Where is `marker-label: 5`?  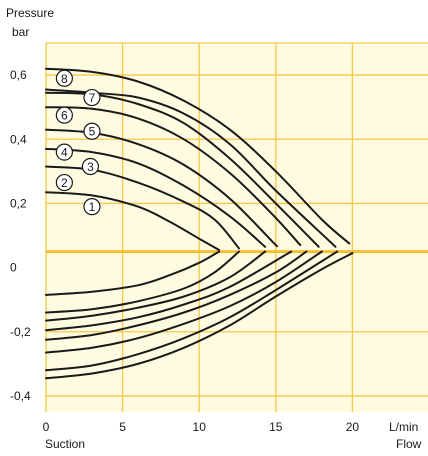
marker-label: 5 is located at coordinates (92, 132).